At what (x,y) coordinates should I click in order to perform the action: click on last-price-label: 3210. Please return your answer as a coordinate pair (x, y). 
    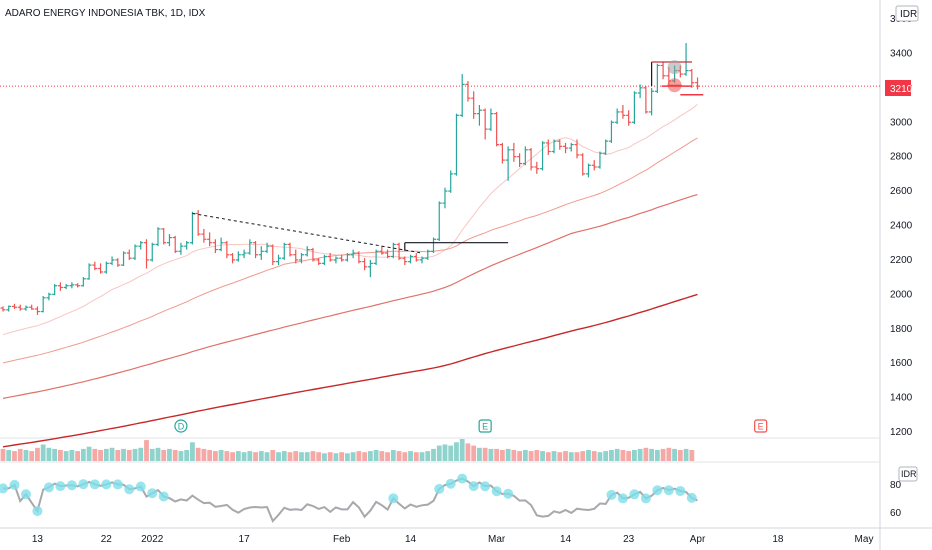
    Looking at the image, I should click on (901, 89).